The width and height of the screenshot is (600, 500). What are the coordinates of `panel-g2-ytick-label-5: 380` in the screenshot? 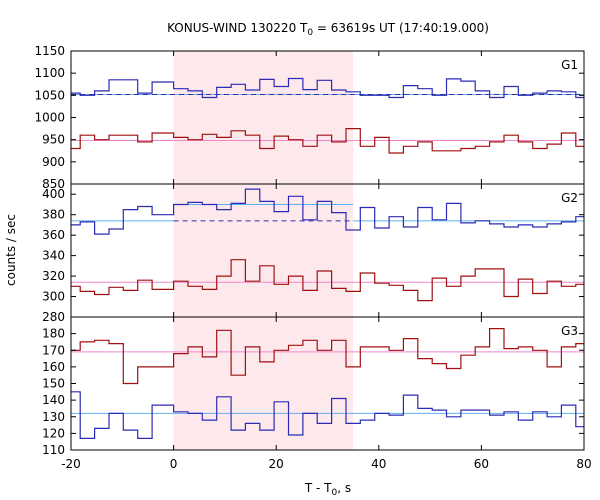 It's located at (53, 215).